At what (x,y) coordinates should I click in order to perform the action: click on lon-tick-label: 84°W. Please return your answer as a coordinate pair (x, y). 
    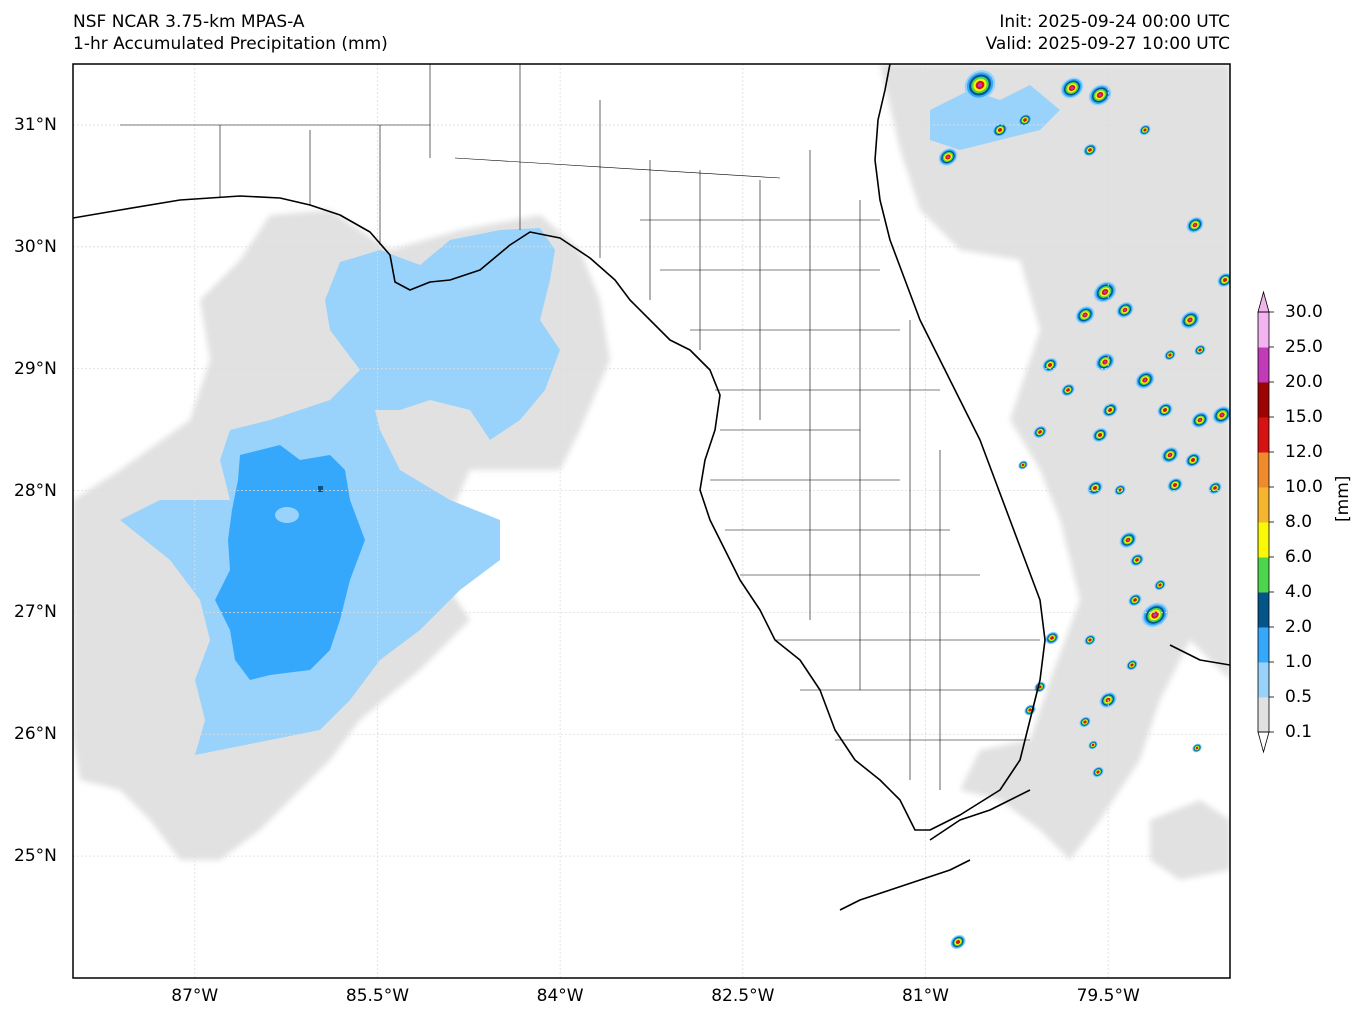
    Looking at the image, I should click on (560, 996).